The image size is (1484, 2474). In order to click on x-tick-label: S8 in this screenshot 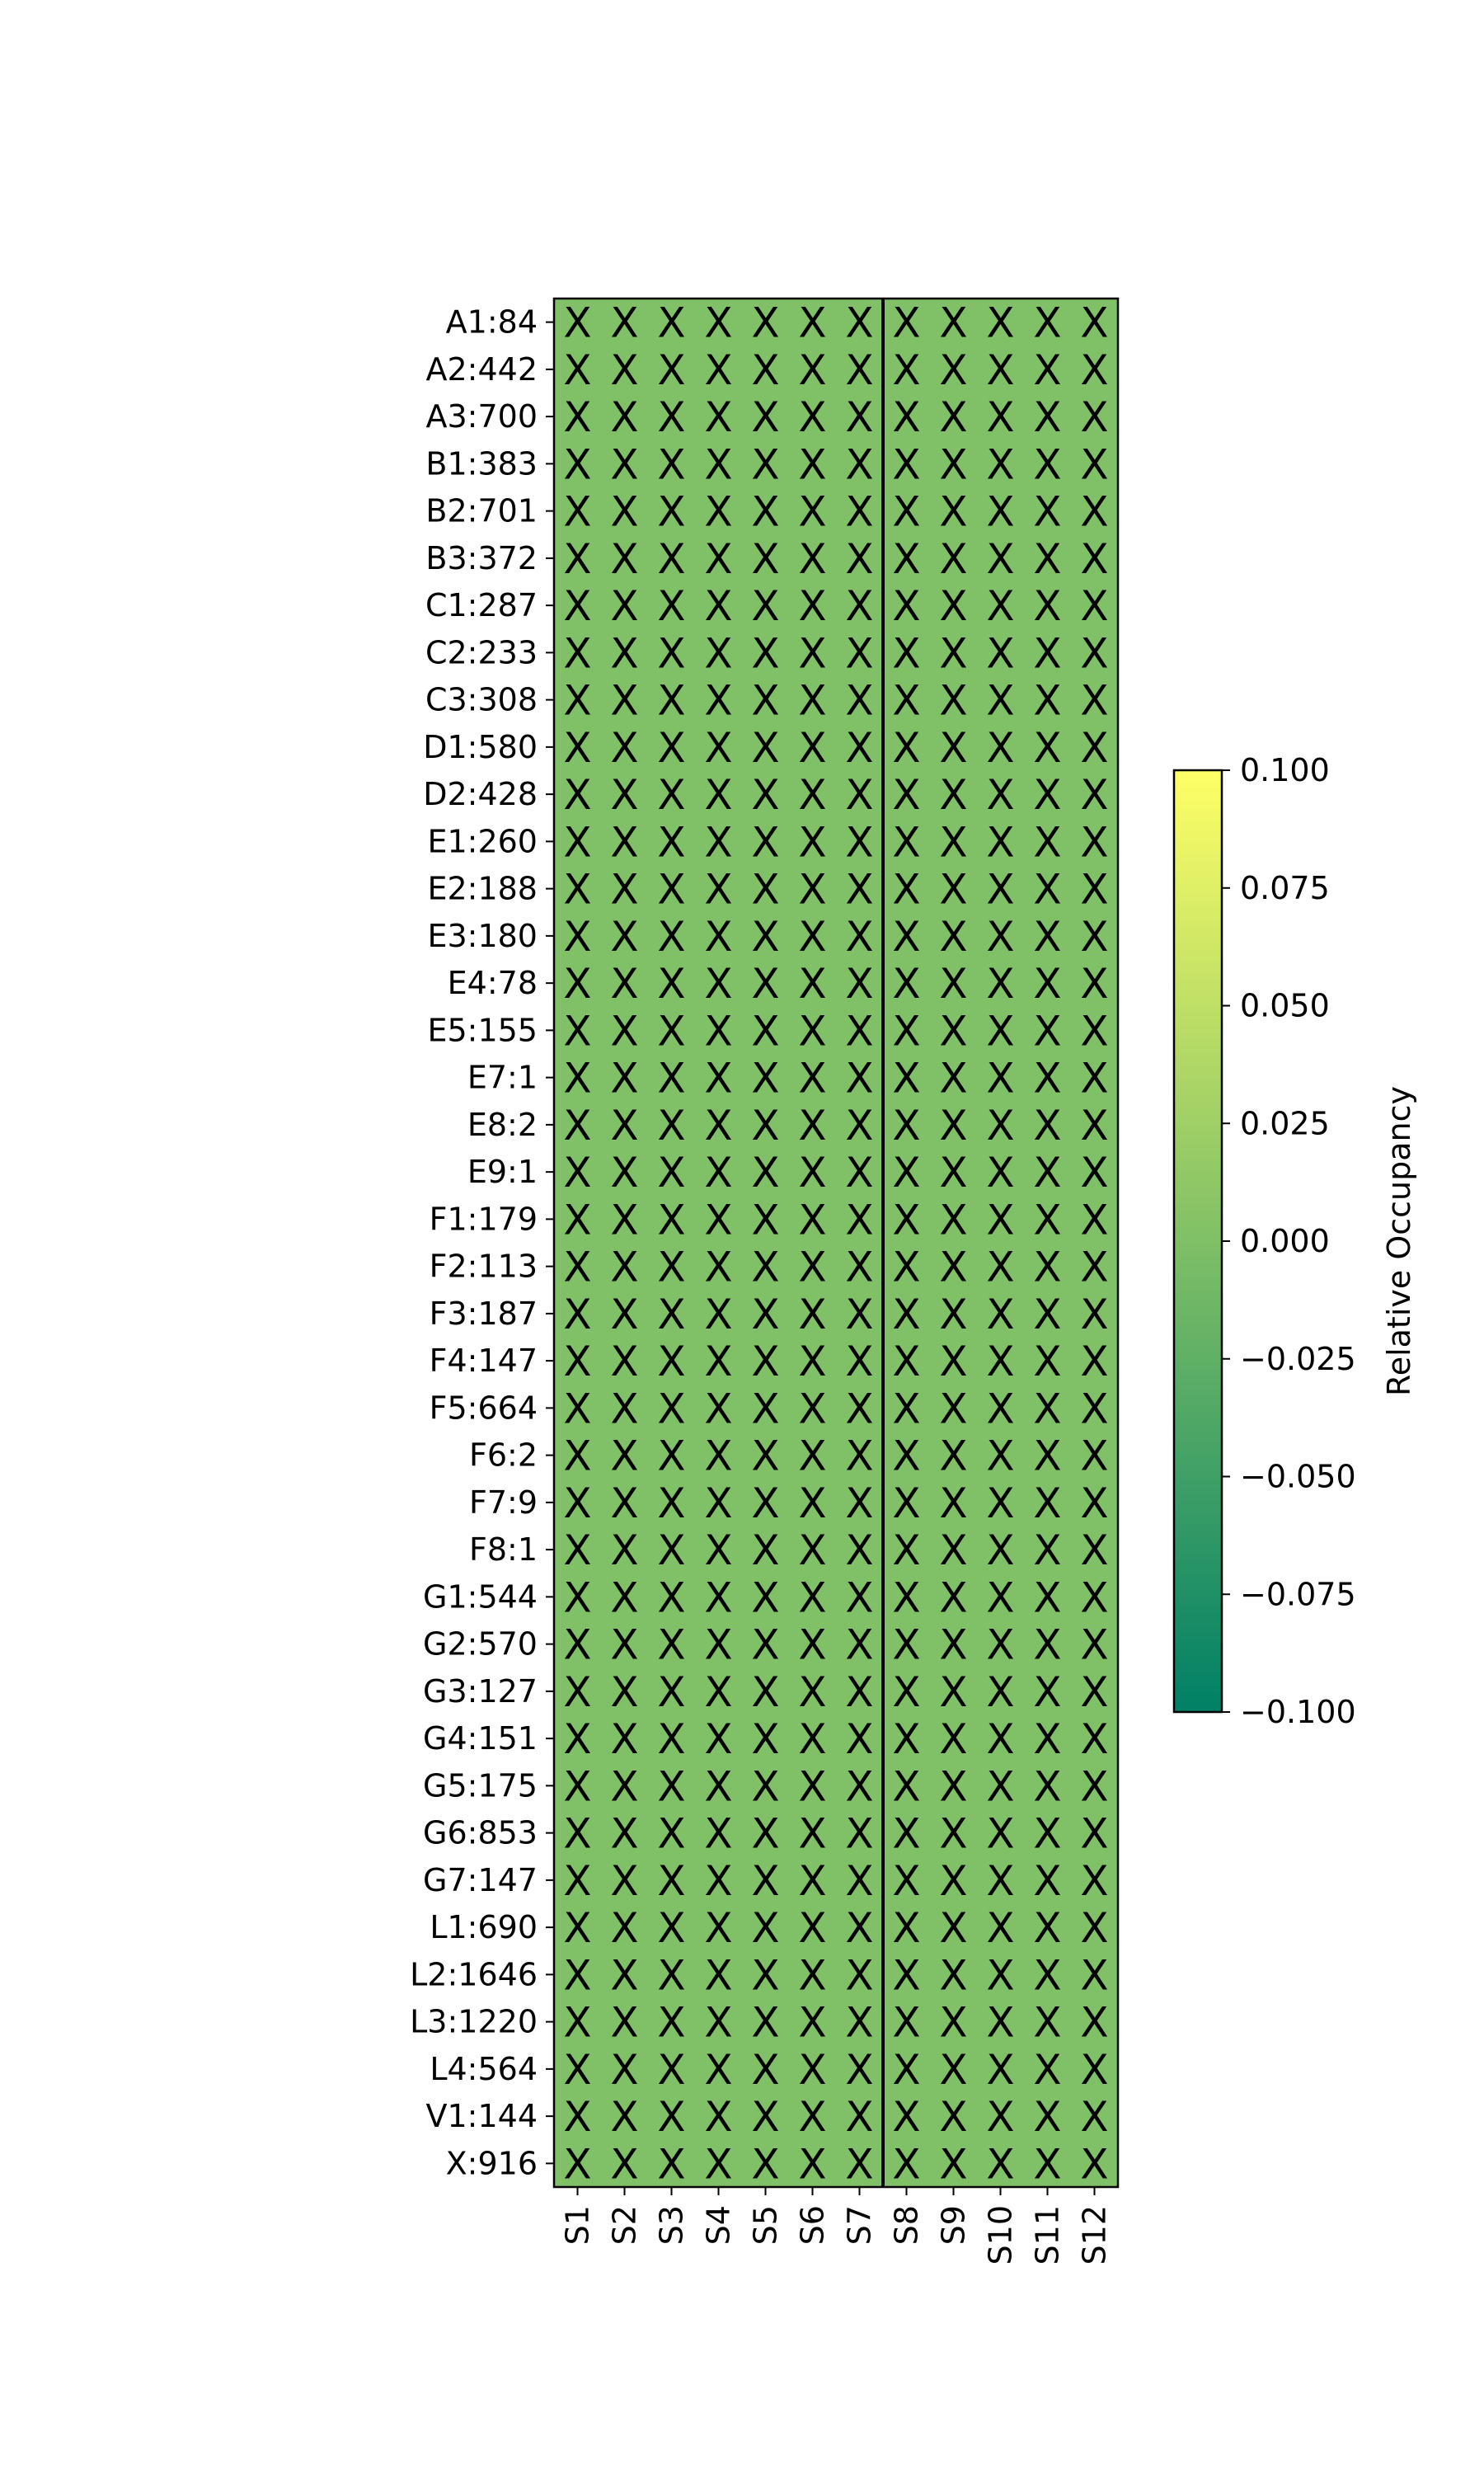, I will do `click(907, 2225)`.